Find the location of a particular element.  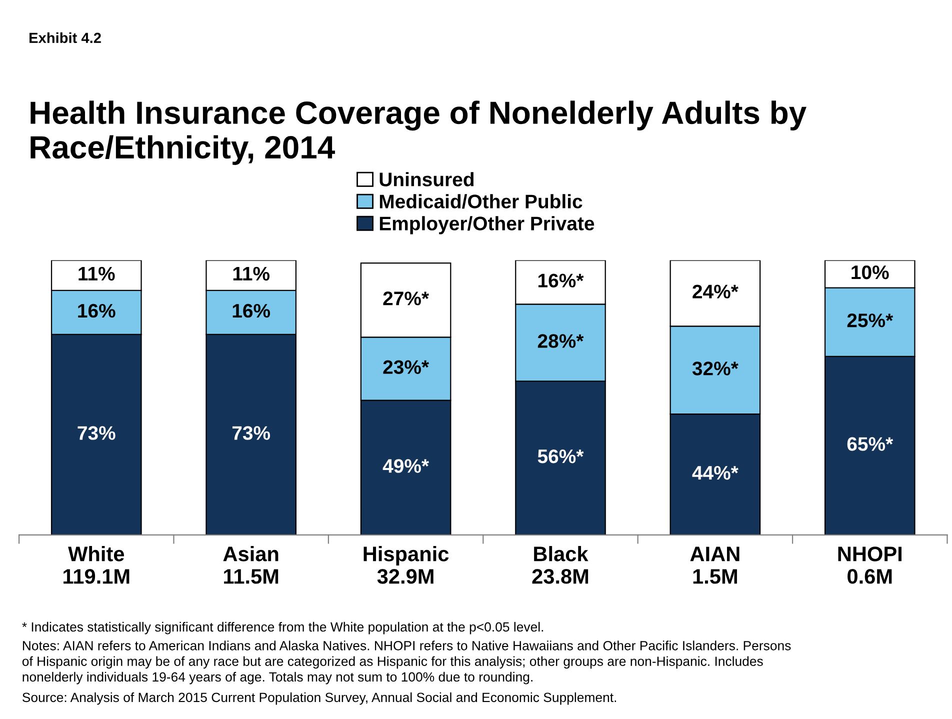

legend-label: Medicaid/Other Public is located at coordinates (481, 201).